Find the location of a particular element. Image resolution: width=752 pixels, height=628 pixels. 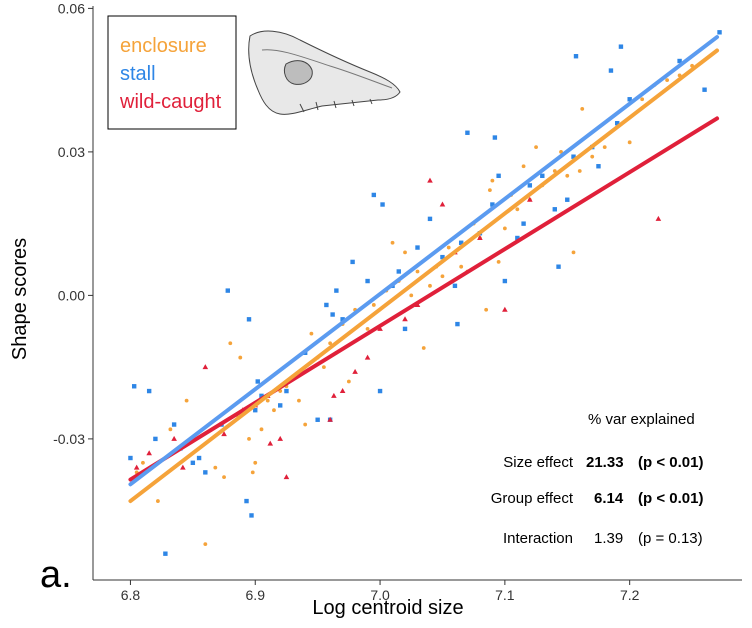

group-effect-p: (p < 0.01) is located at coordinates (670, 498).